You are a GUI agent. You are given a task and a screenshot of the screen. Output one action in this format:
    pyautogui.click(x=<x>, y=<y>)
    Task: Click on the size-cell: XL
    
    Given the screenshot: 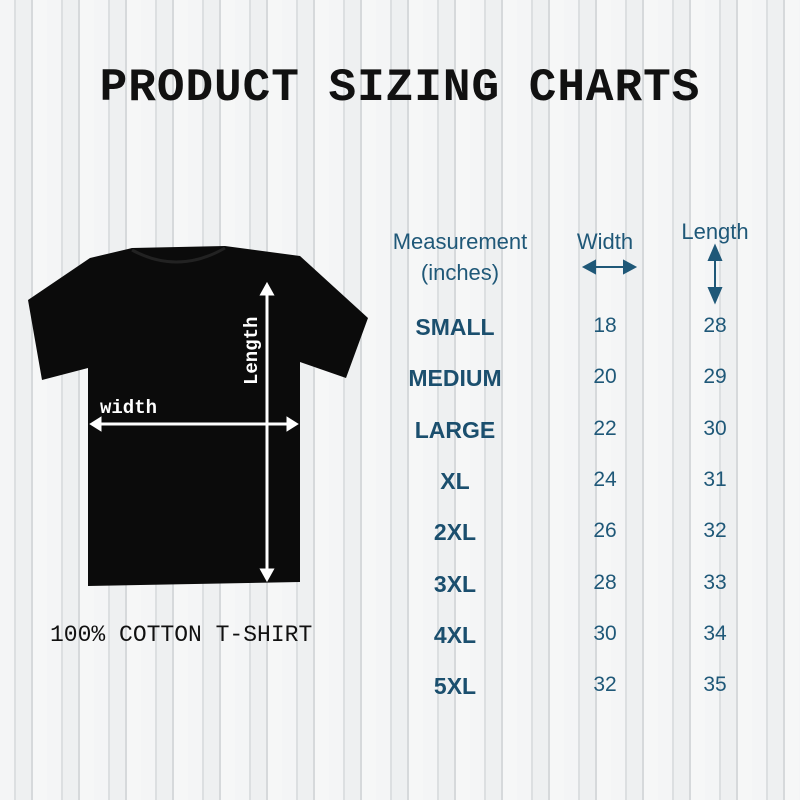 What is the action you would take?
    pyautogui.click(x=455, y=480)
    